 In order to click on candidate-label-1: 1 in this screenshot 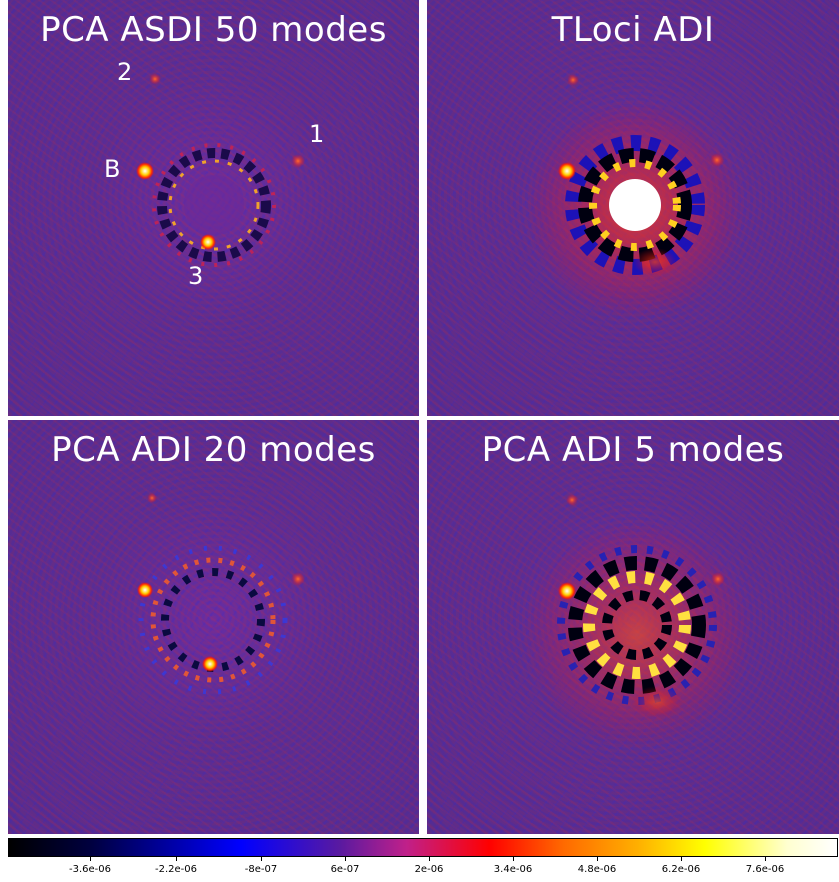, I will do `click(317, 134)`.